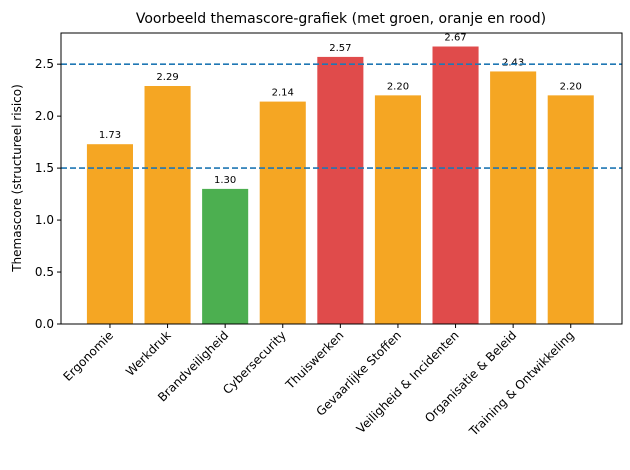 The width and height of the screenshot is (630, 470). I want to click on y-tick-label: 1.5, so click(44, 168).